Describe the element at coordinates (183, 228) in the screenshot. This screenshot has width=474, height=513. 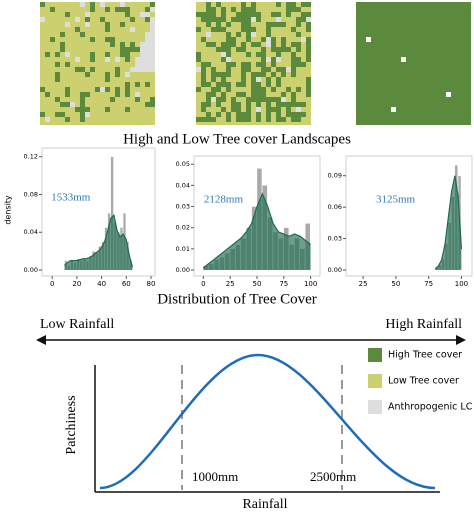
I see `y-tick-label: 0.02` at that location.